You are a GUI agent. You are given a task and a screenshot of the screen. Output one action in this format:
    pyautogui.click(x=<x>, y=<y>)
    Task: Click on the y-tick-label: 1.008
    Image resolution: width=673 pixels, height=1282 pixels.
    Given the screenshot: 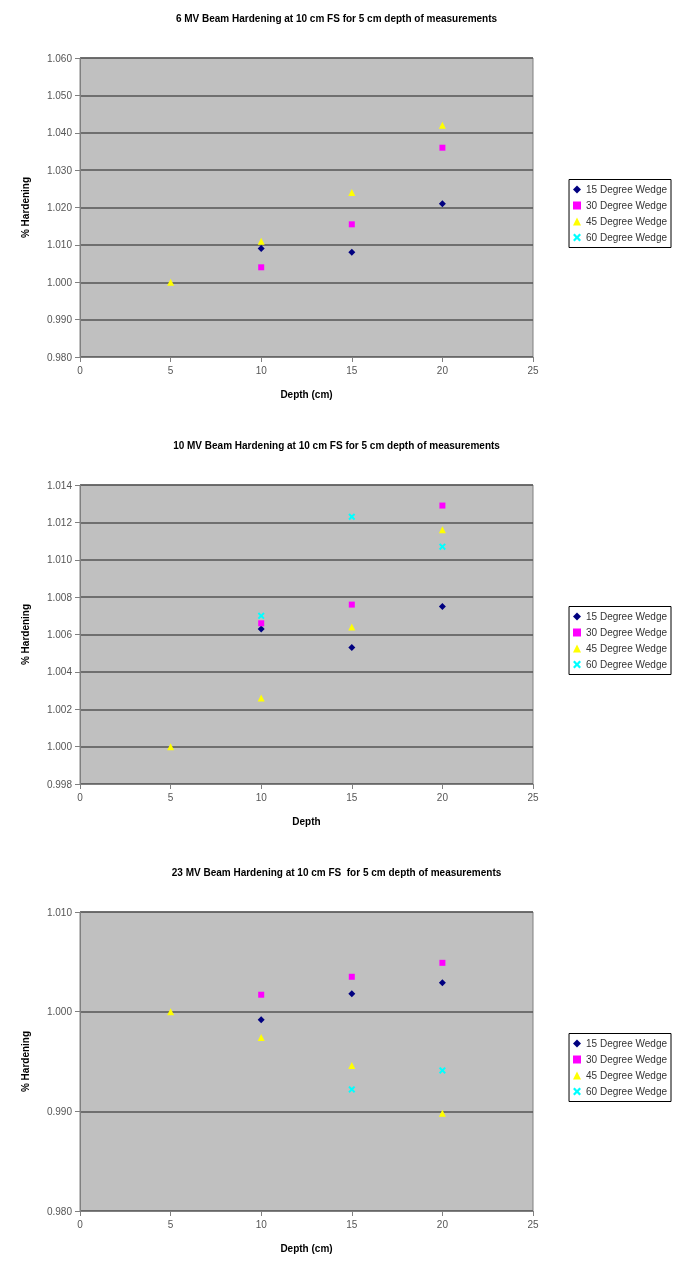 What is the action you would take?
    pyautogui.click(x=59, y=597)
    